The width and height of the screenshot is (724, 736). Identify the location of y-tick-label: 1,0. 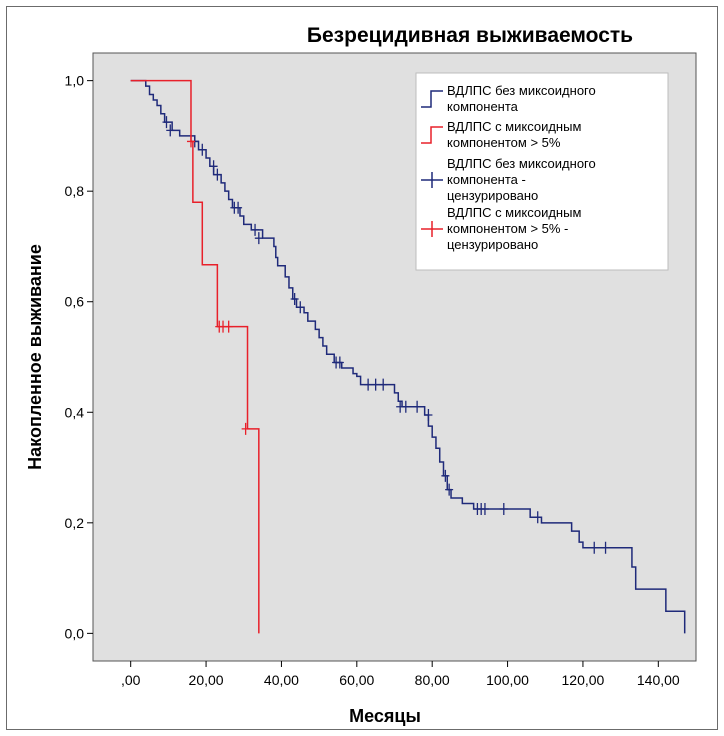
(75, 81).